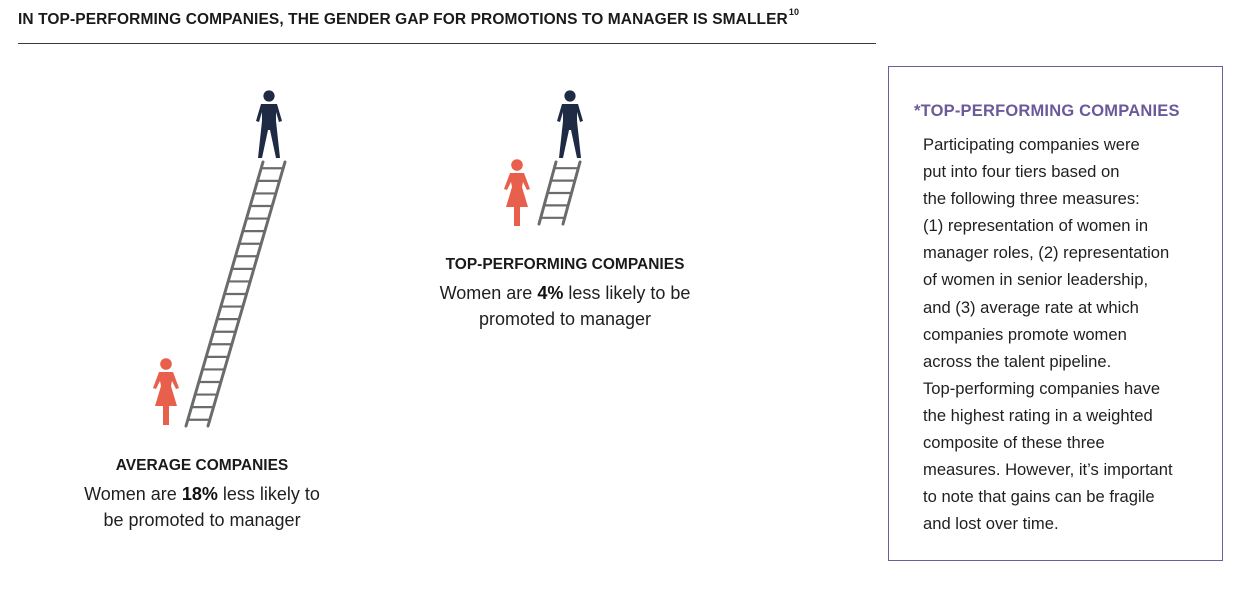  Describe the element at coordinates (1046, 253) in the screenshot. I see `sidebar-line: manager roles, (2) representation` at that location.